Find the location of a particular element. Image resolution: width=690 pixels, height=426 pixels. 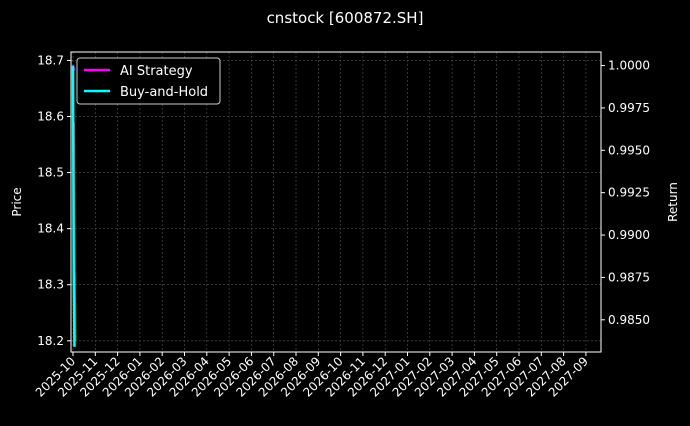

y-tick-left-label: 18.7 is located at coordinates (50, 60).